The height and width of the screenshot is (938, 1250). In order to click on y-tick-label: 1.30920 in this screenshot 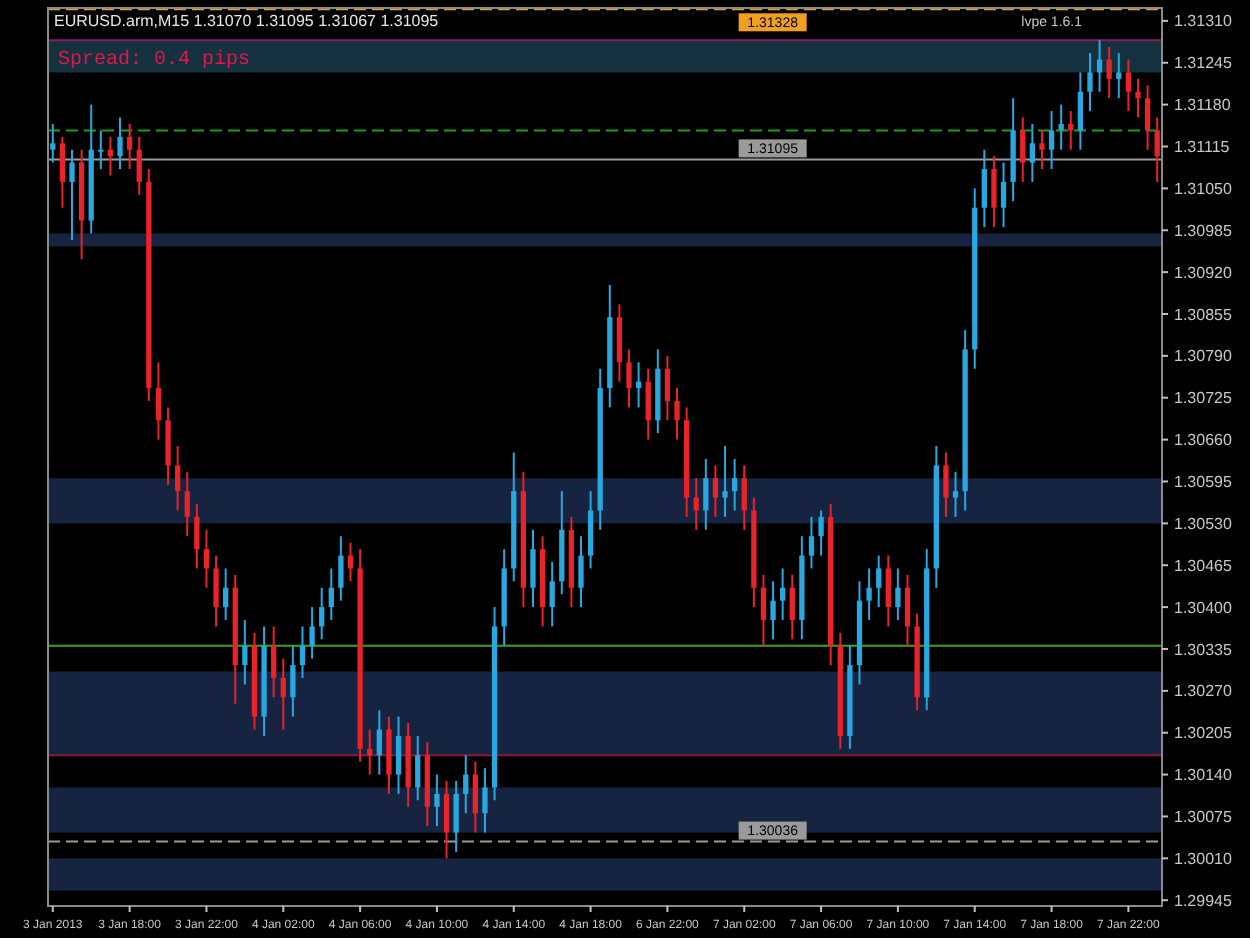, I will do `click(1203, 272)`.